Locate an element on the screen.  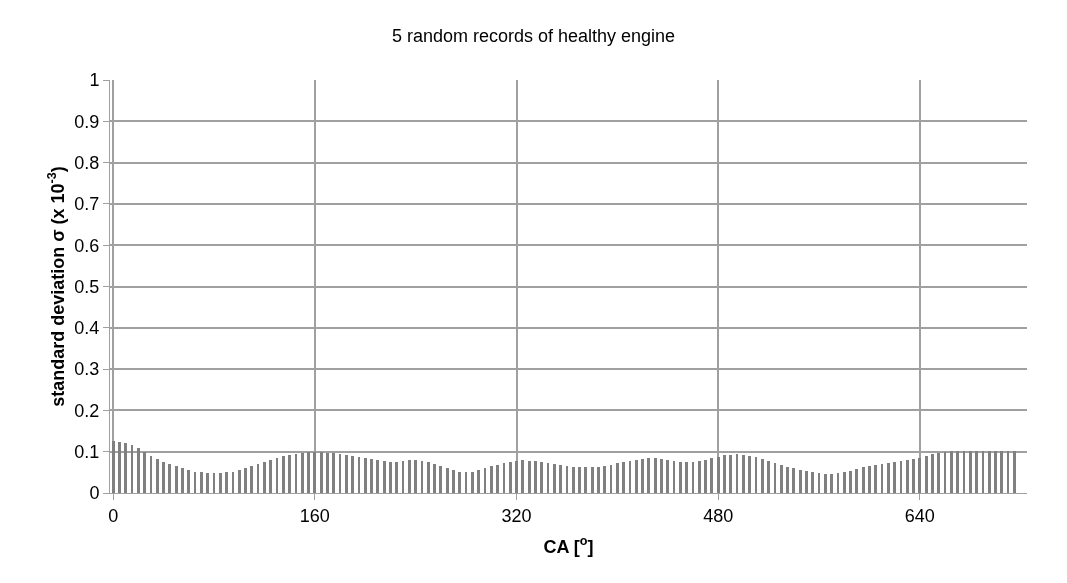
x-tick-label: 0 is located at coordinates (113, 515).